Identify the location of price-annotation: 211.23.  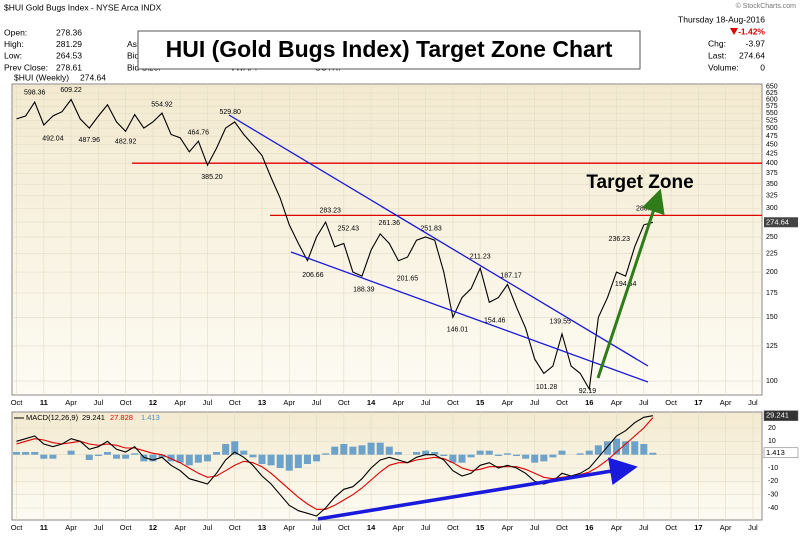
(480, 256).